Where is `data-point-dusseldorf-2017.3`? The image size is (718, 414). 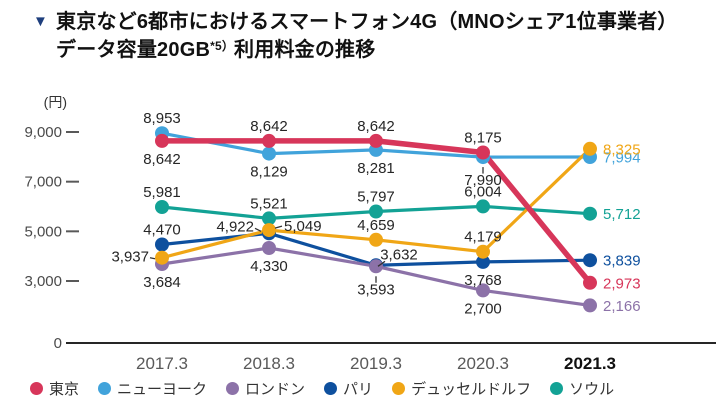 data-point-dusseldorf-2017.3 is located at coordinates (162, 257).